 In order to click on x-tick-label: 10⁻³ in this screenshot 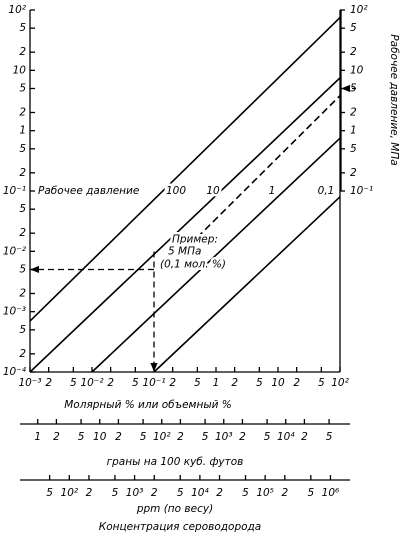, I will do `click(29, 383)`.